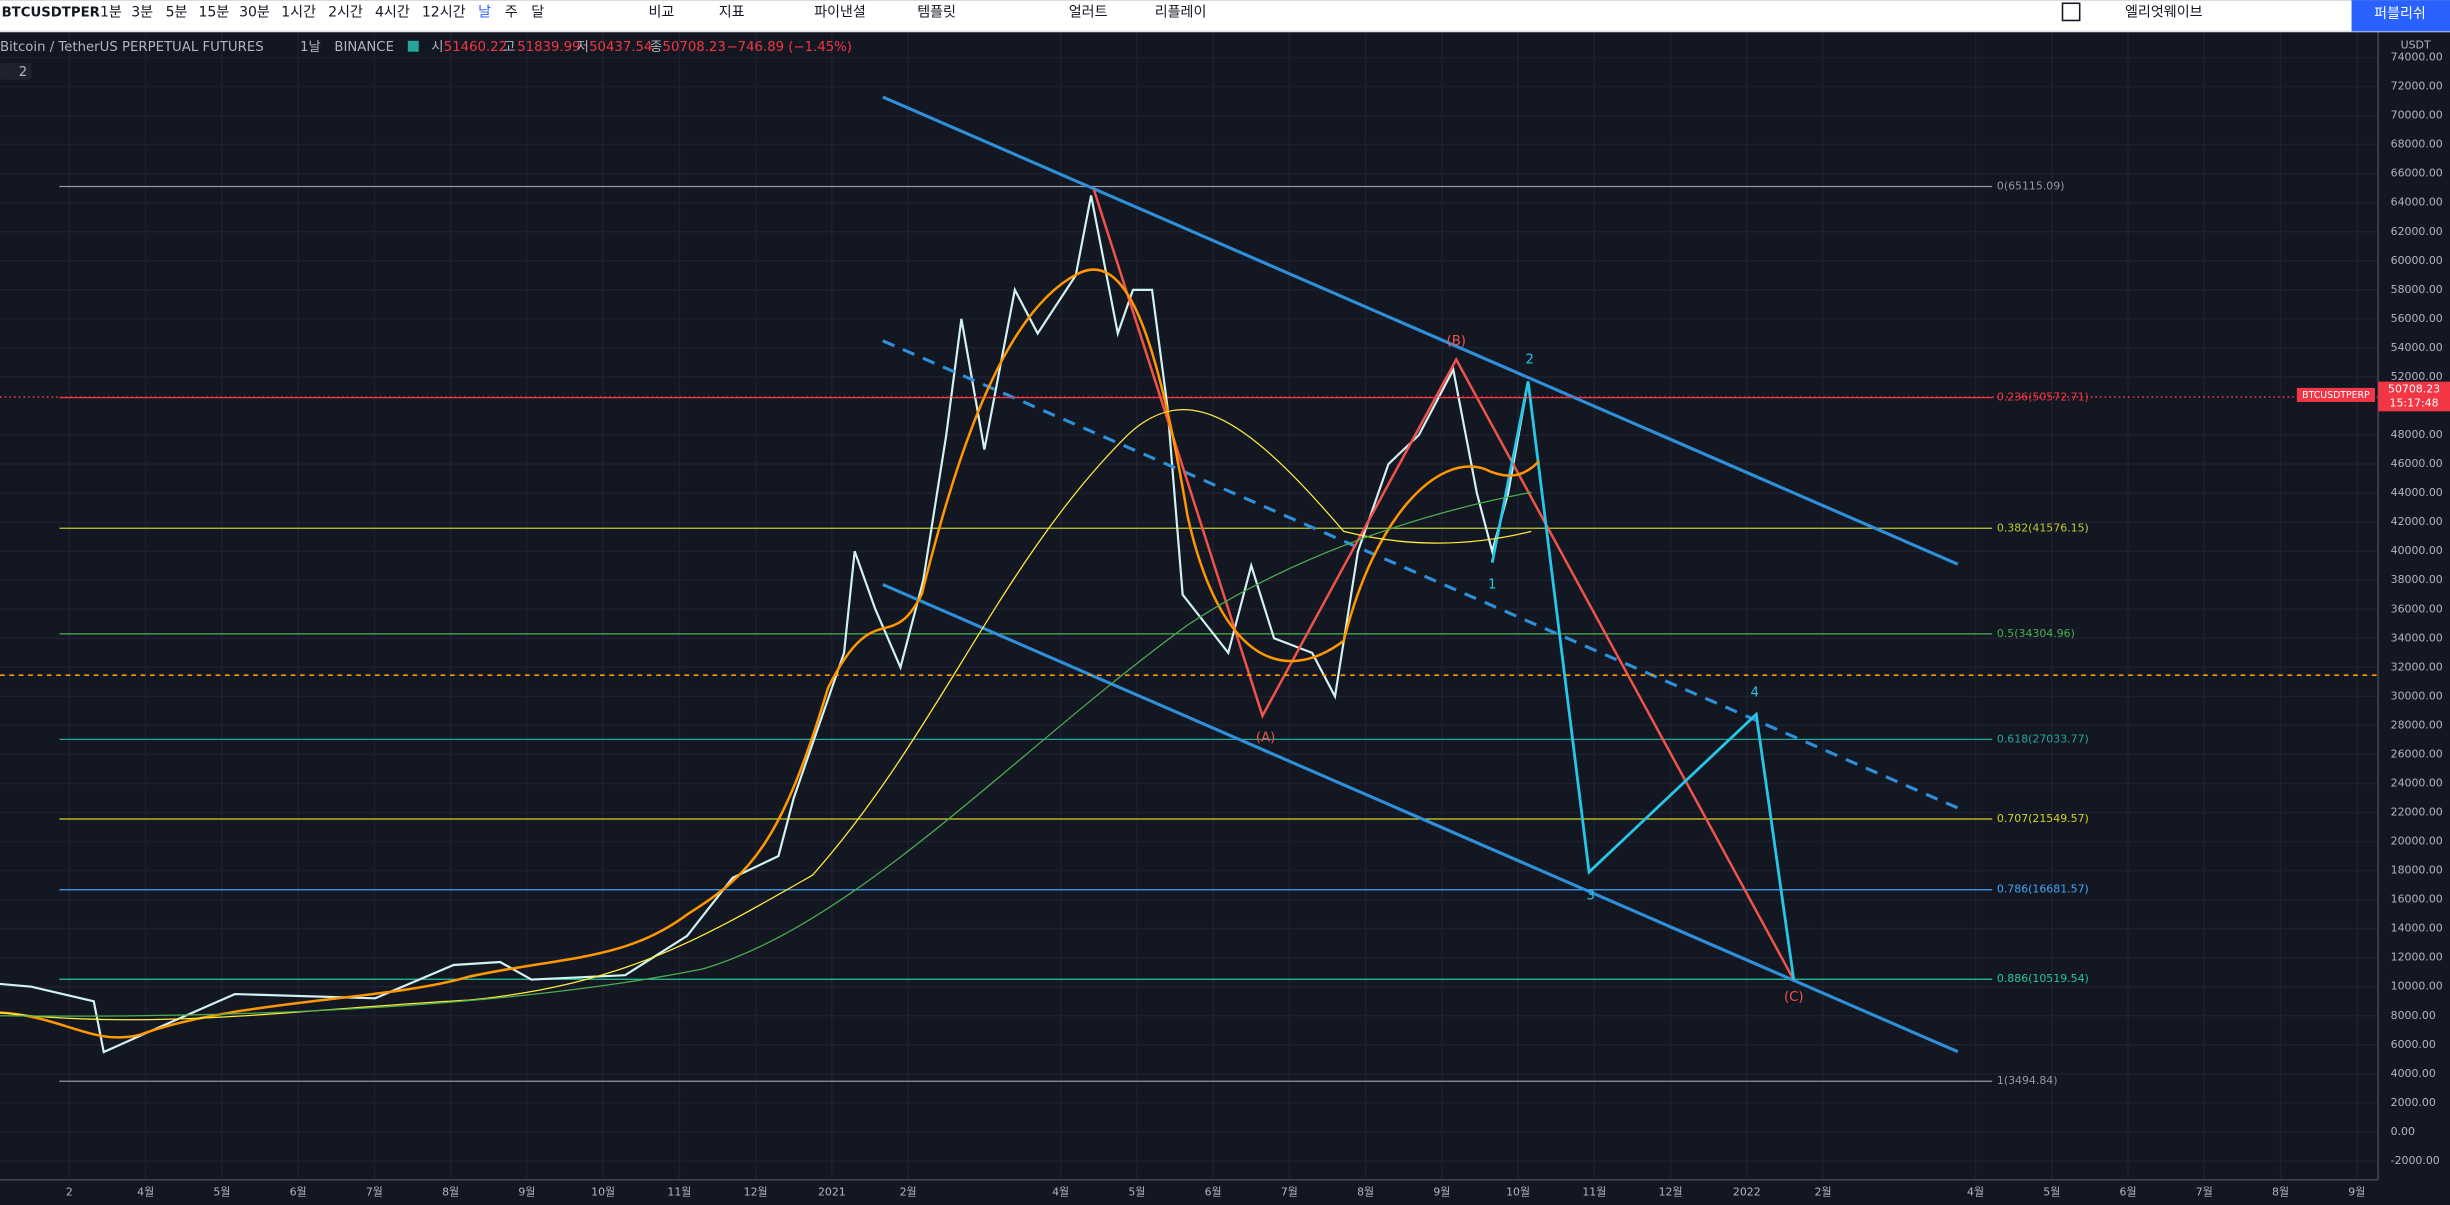 This screenshot has width=2450, height=1205. I want to click on y-tick-label: 0.00, so click(2403, 1131).